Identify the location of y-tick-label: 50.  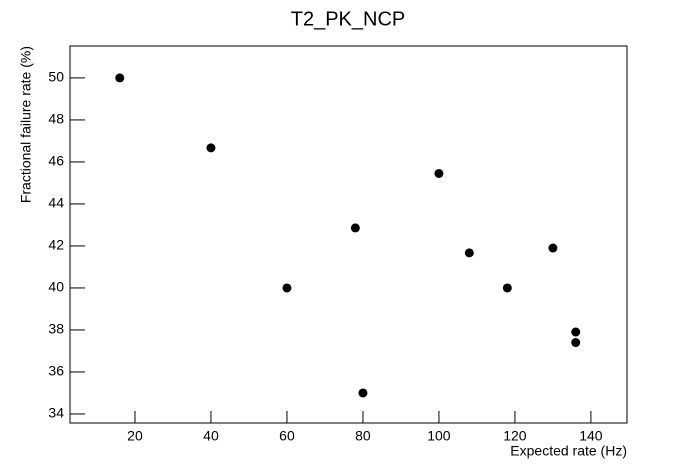
(56, 77).